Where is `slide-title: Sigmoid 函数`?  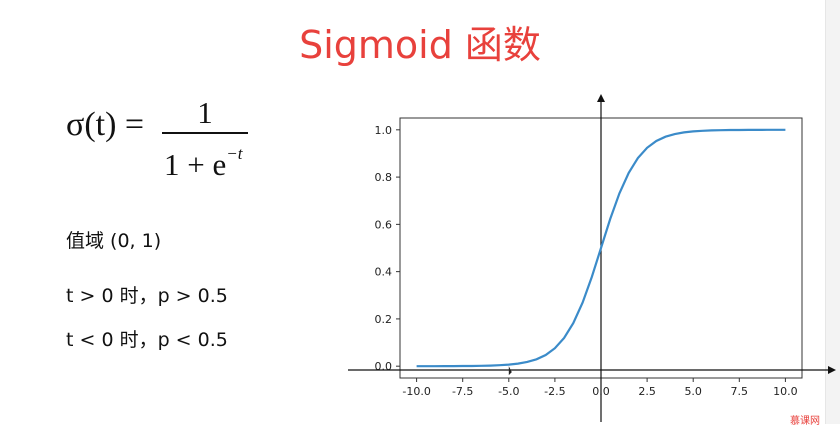 slide-title: Sigmoid 函数 is located at coordinates (420, 45).